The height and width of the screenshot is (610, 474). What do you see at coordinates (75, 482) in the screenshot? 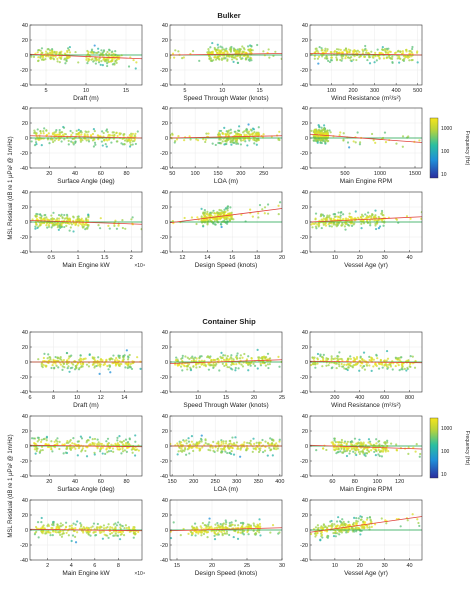
I see `x-tick-label: 40` at bounding box center [75, 482].